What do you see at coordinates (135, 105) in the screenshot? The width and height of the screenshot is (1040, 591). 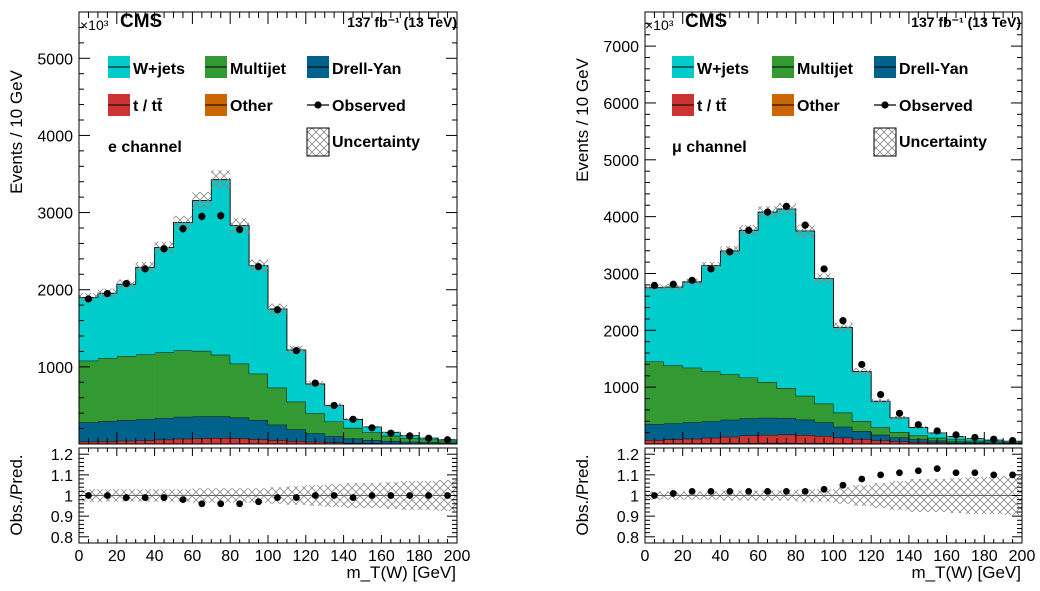 I see `legend-item-ttbar: t / tt̄` at bounding box center [135, 105].